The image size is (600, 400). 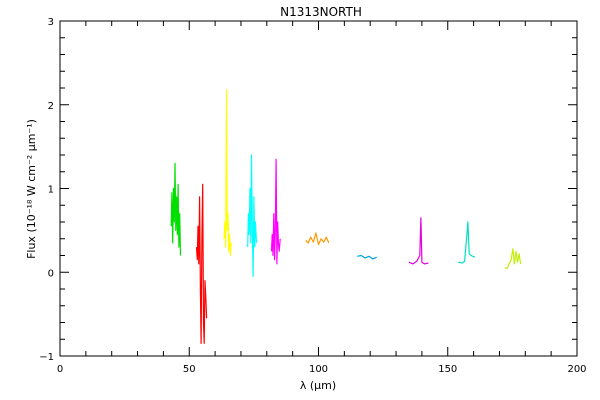 What do you see at coordinates (51, 273) in the screenshot?
I see `y-tick-label: 0` at bounding box center [51, 273].